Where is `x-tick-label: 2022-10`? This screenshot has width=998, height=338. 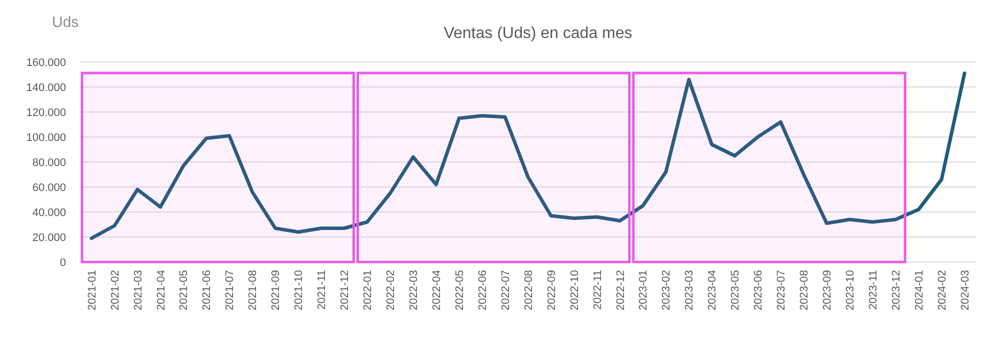 x-tick-label: 2022-10 is located at coordinates (574, 290).